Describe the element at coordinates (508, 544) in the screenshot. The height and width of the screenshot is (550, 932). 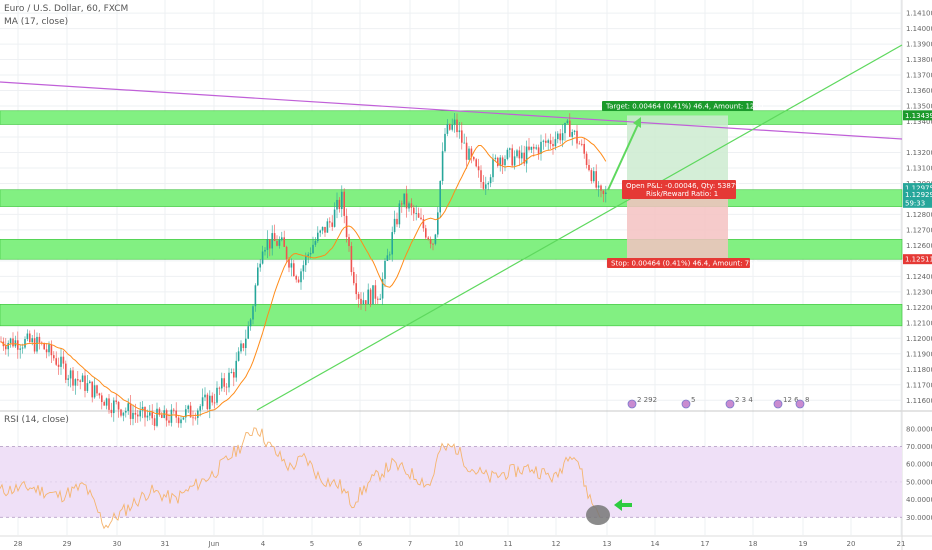
I see `time-tick-label: 11` at that location.